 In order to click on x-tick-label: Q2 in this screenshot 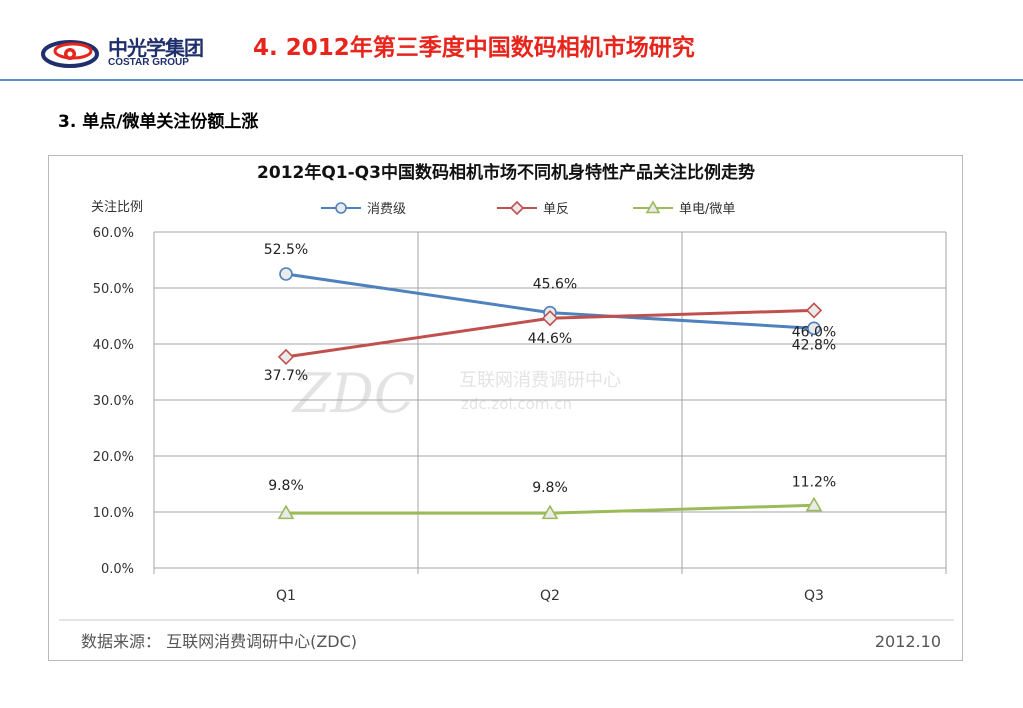, I will do `click(550, 596)`.